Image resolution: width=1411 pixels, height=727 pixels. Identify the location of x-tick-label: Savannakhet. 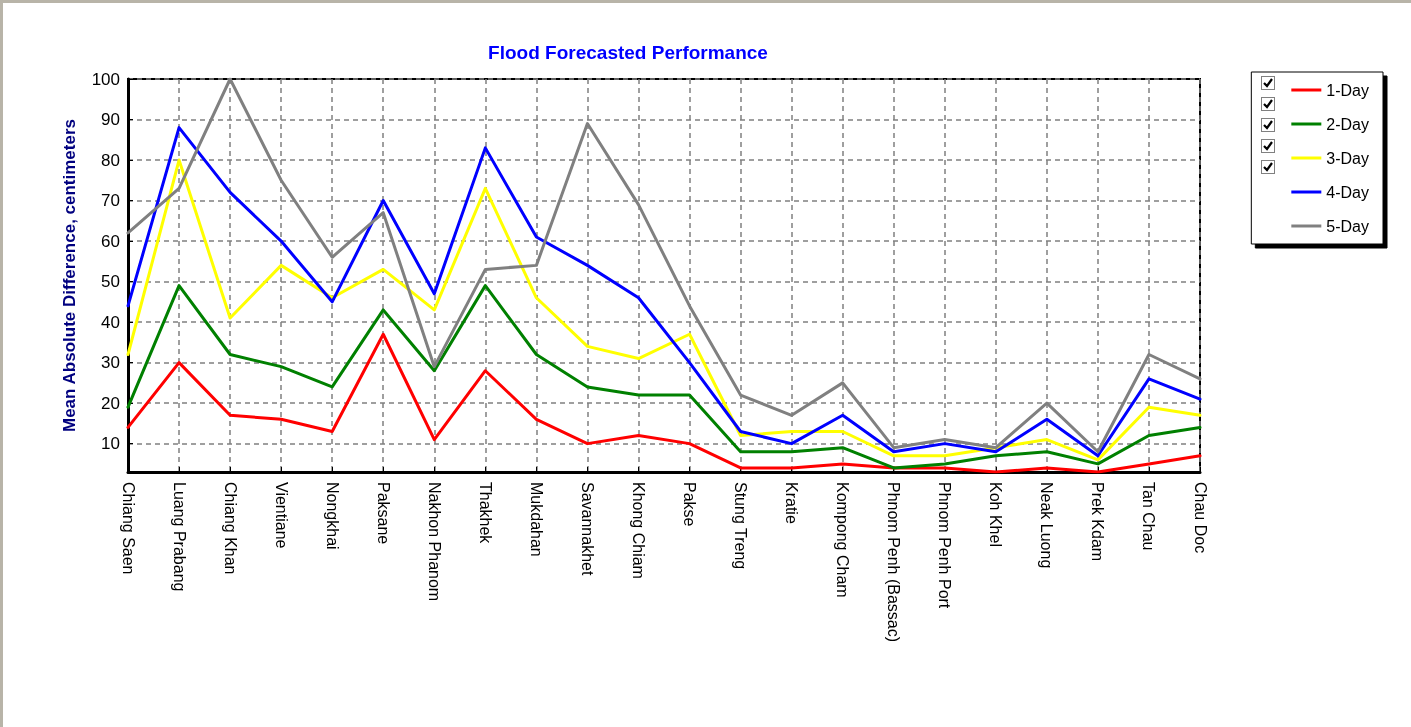
(587, 529).